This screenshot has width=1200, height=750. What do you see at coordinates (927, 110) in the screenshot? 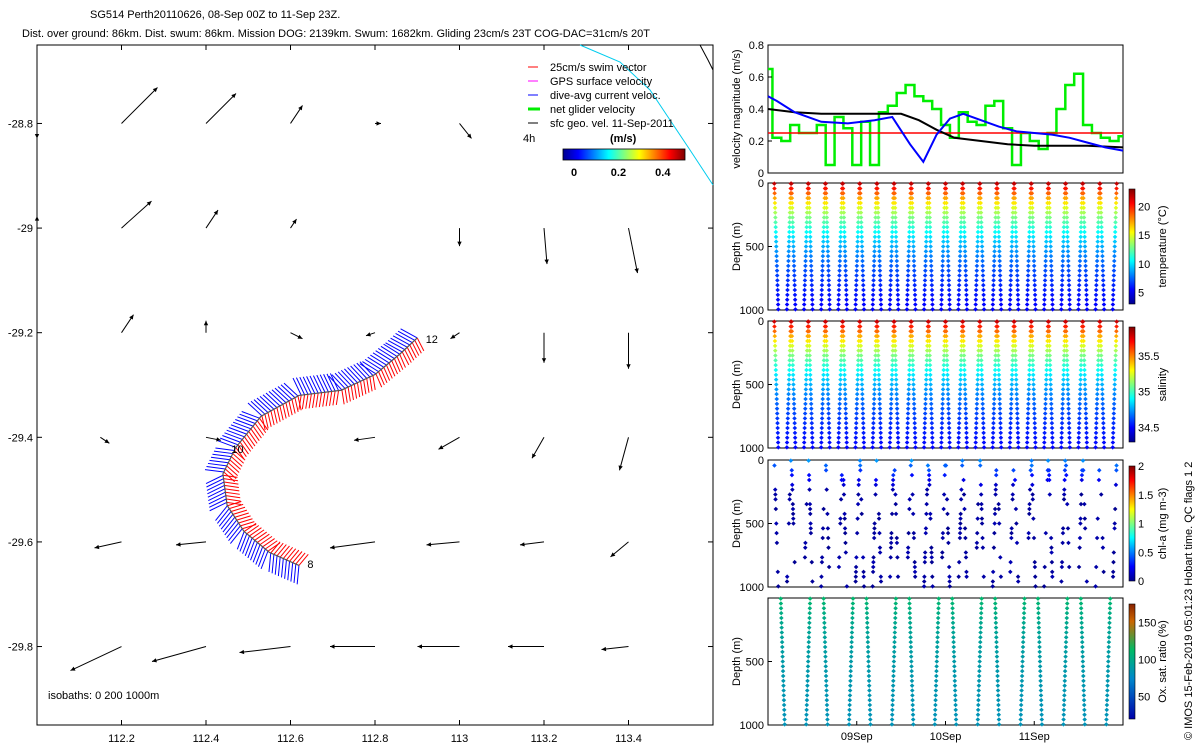
I see `velocity-panel: 0 0.2 0.4 0.6 0.8 velocity magnitude (m/s)` at bounding box center [927, 110].